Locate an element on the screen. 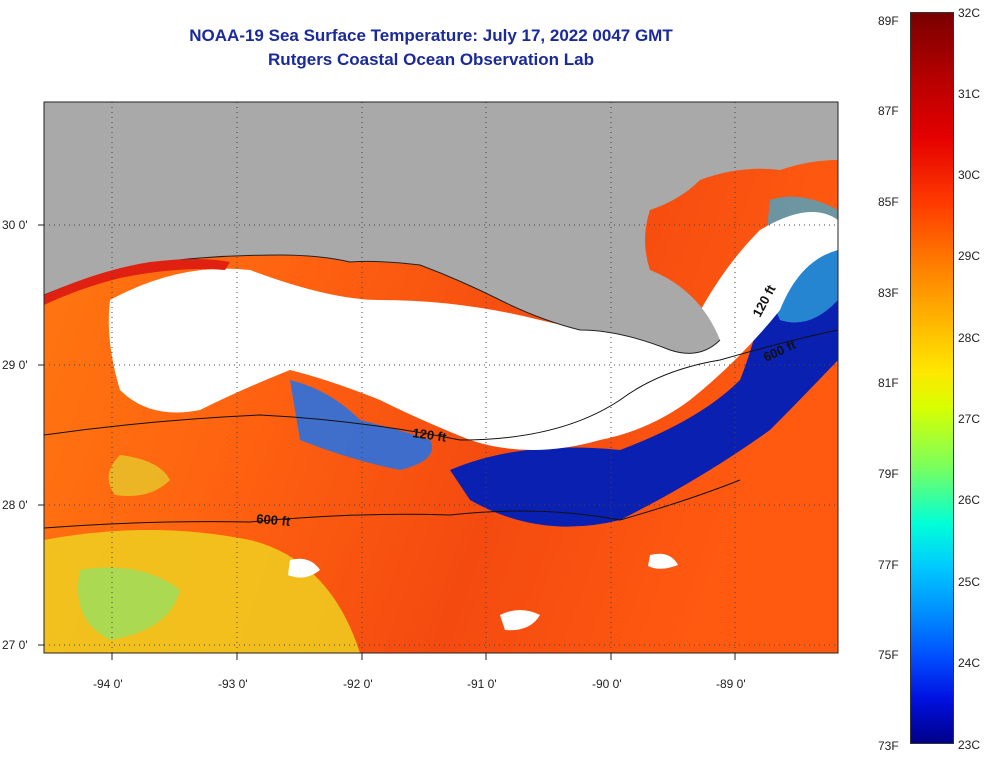 This screenshot has height=761, width=992. lat-label: 29 0' is located at coordinates (15, 365).